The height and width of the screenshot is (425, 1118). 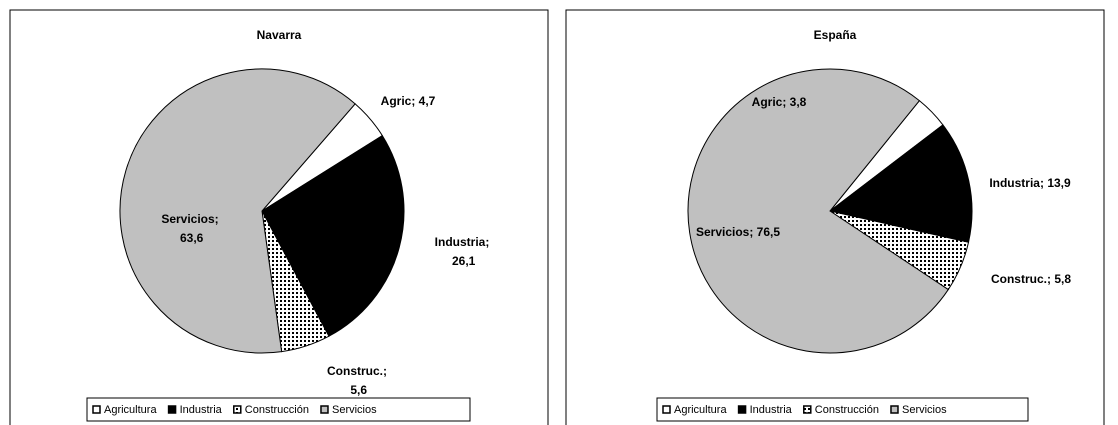 I want to click on data-label: Industria; 13,9, so click(x=1030, y=183).